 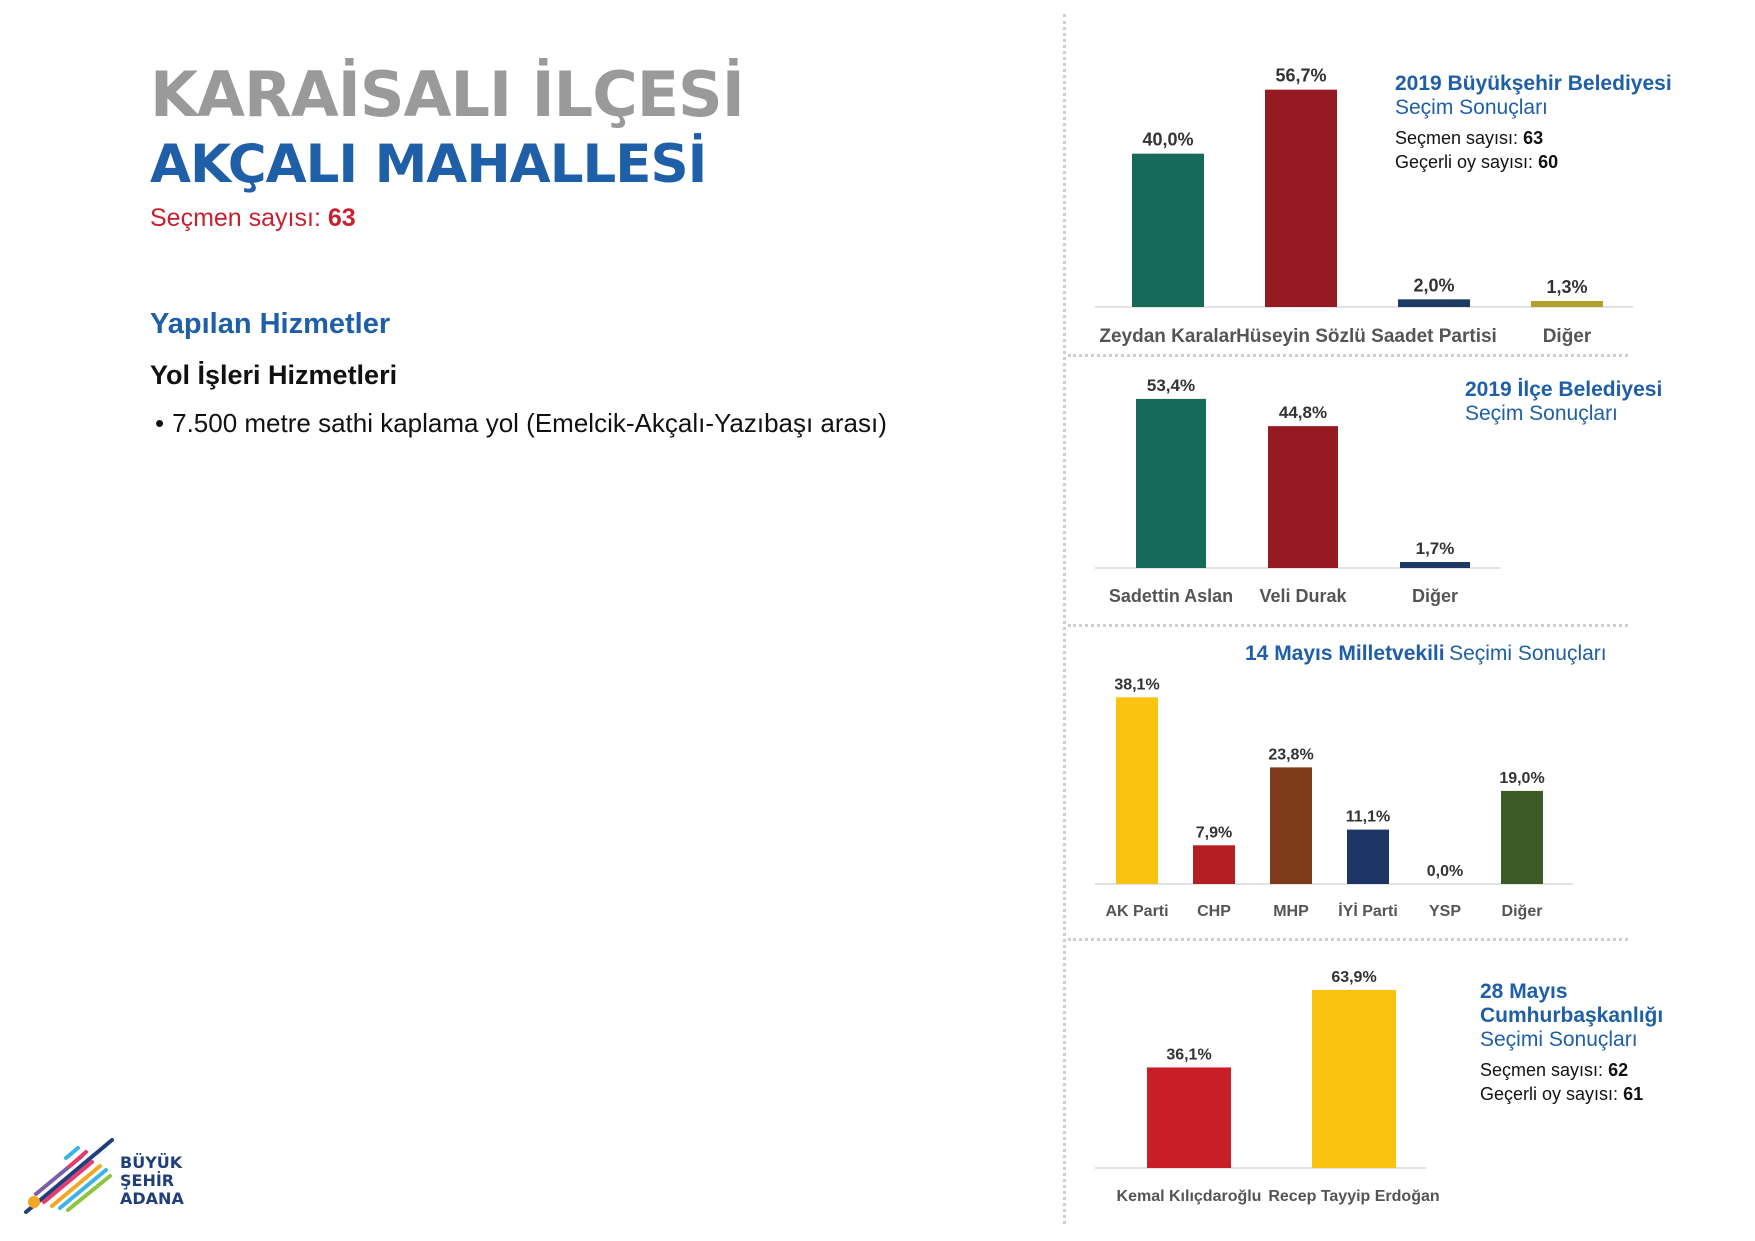 What do you see at coordinates (1433, 285) in the screenshot?
I see `bar-value-label: 2,0%` at bounding box center [1433, 285].